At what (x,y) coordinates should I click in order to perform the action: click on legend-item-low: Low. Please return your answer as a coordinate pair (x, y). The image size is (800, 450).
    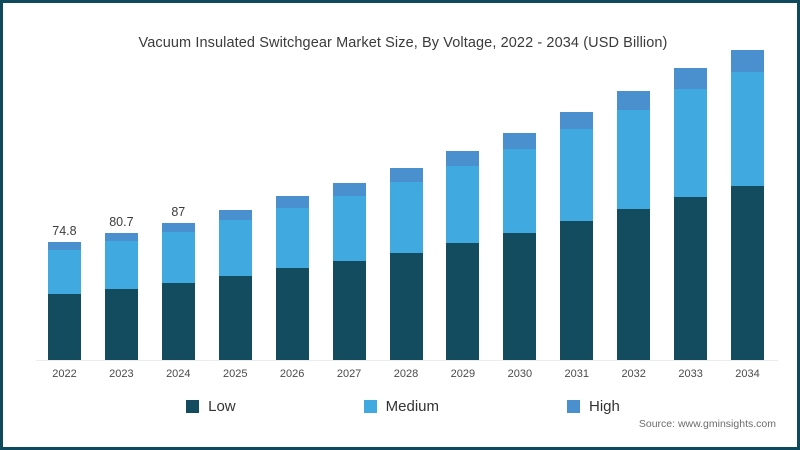
    Looking at the image, I should click on (211, 406).